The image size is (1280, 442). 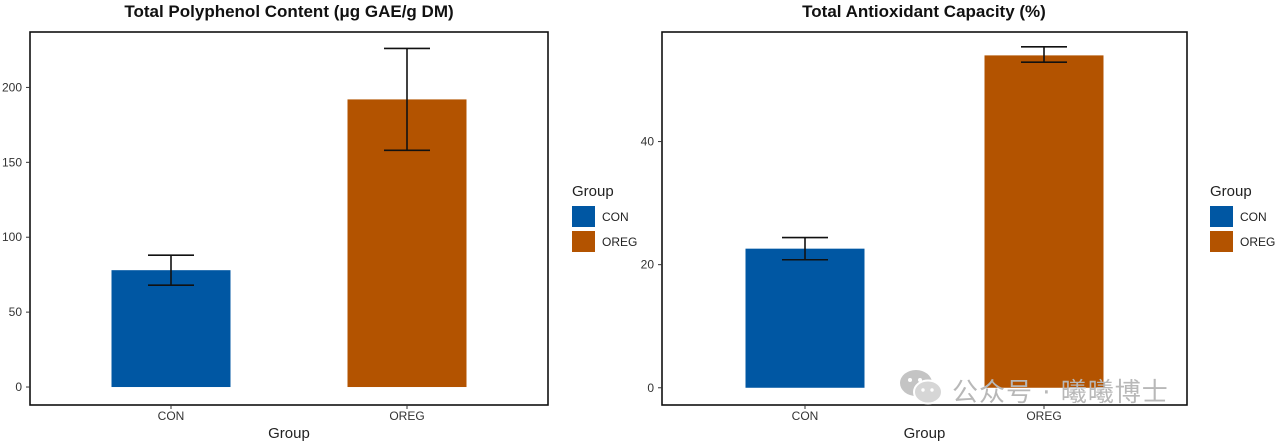 What do you see at coordinates (921, 387) in the screenshot?
I see `wechat-icon` at bounding box center [921, 387].